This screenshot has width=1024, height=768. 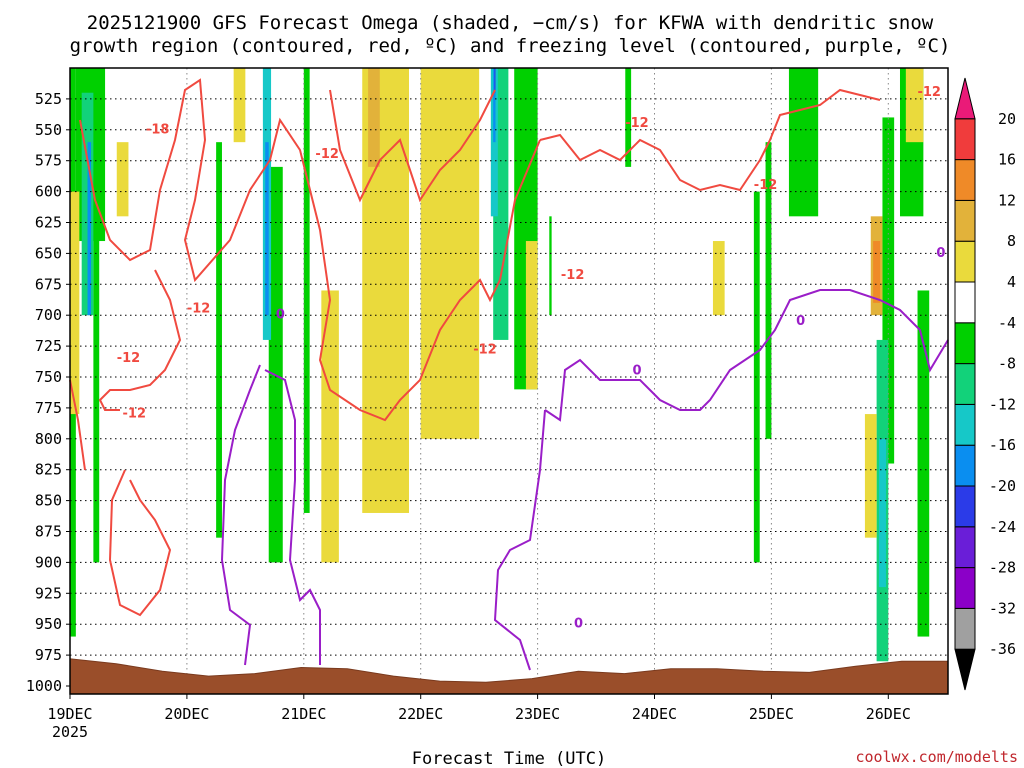 I want to click on y-tick-label: 950, so click(x=48, y=624).